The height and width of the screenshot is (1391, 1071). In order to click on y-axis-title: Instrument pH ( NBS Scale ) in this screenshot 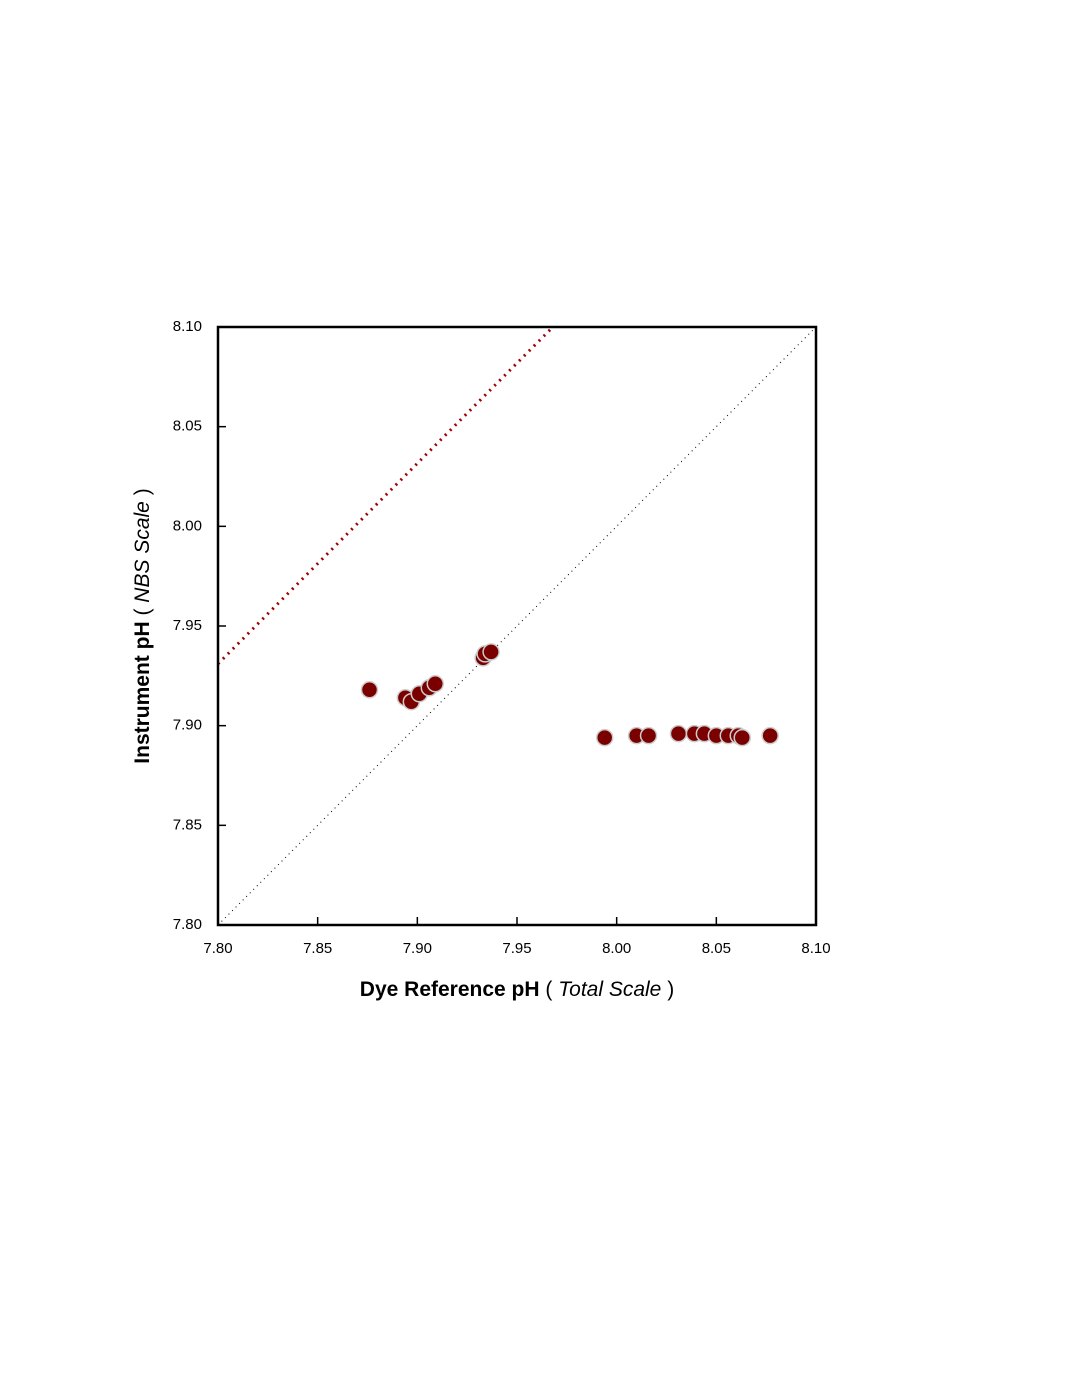, I will do `click(142, 625)`.